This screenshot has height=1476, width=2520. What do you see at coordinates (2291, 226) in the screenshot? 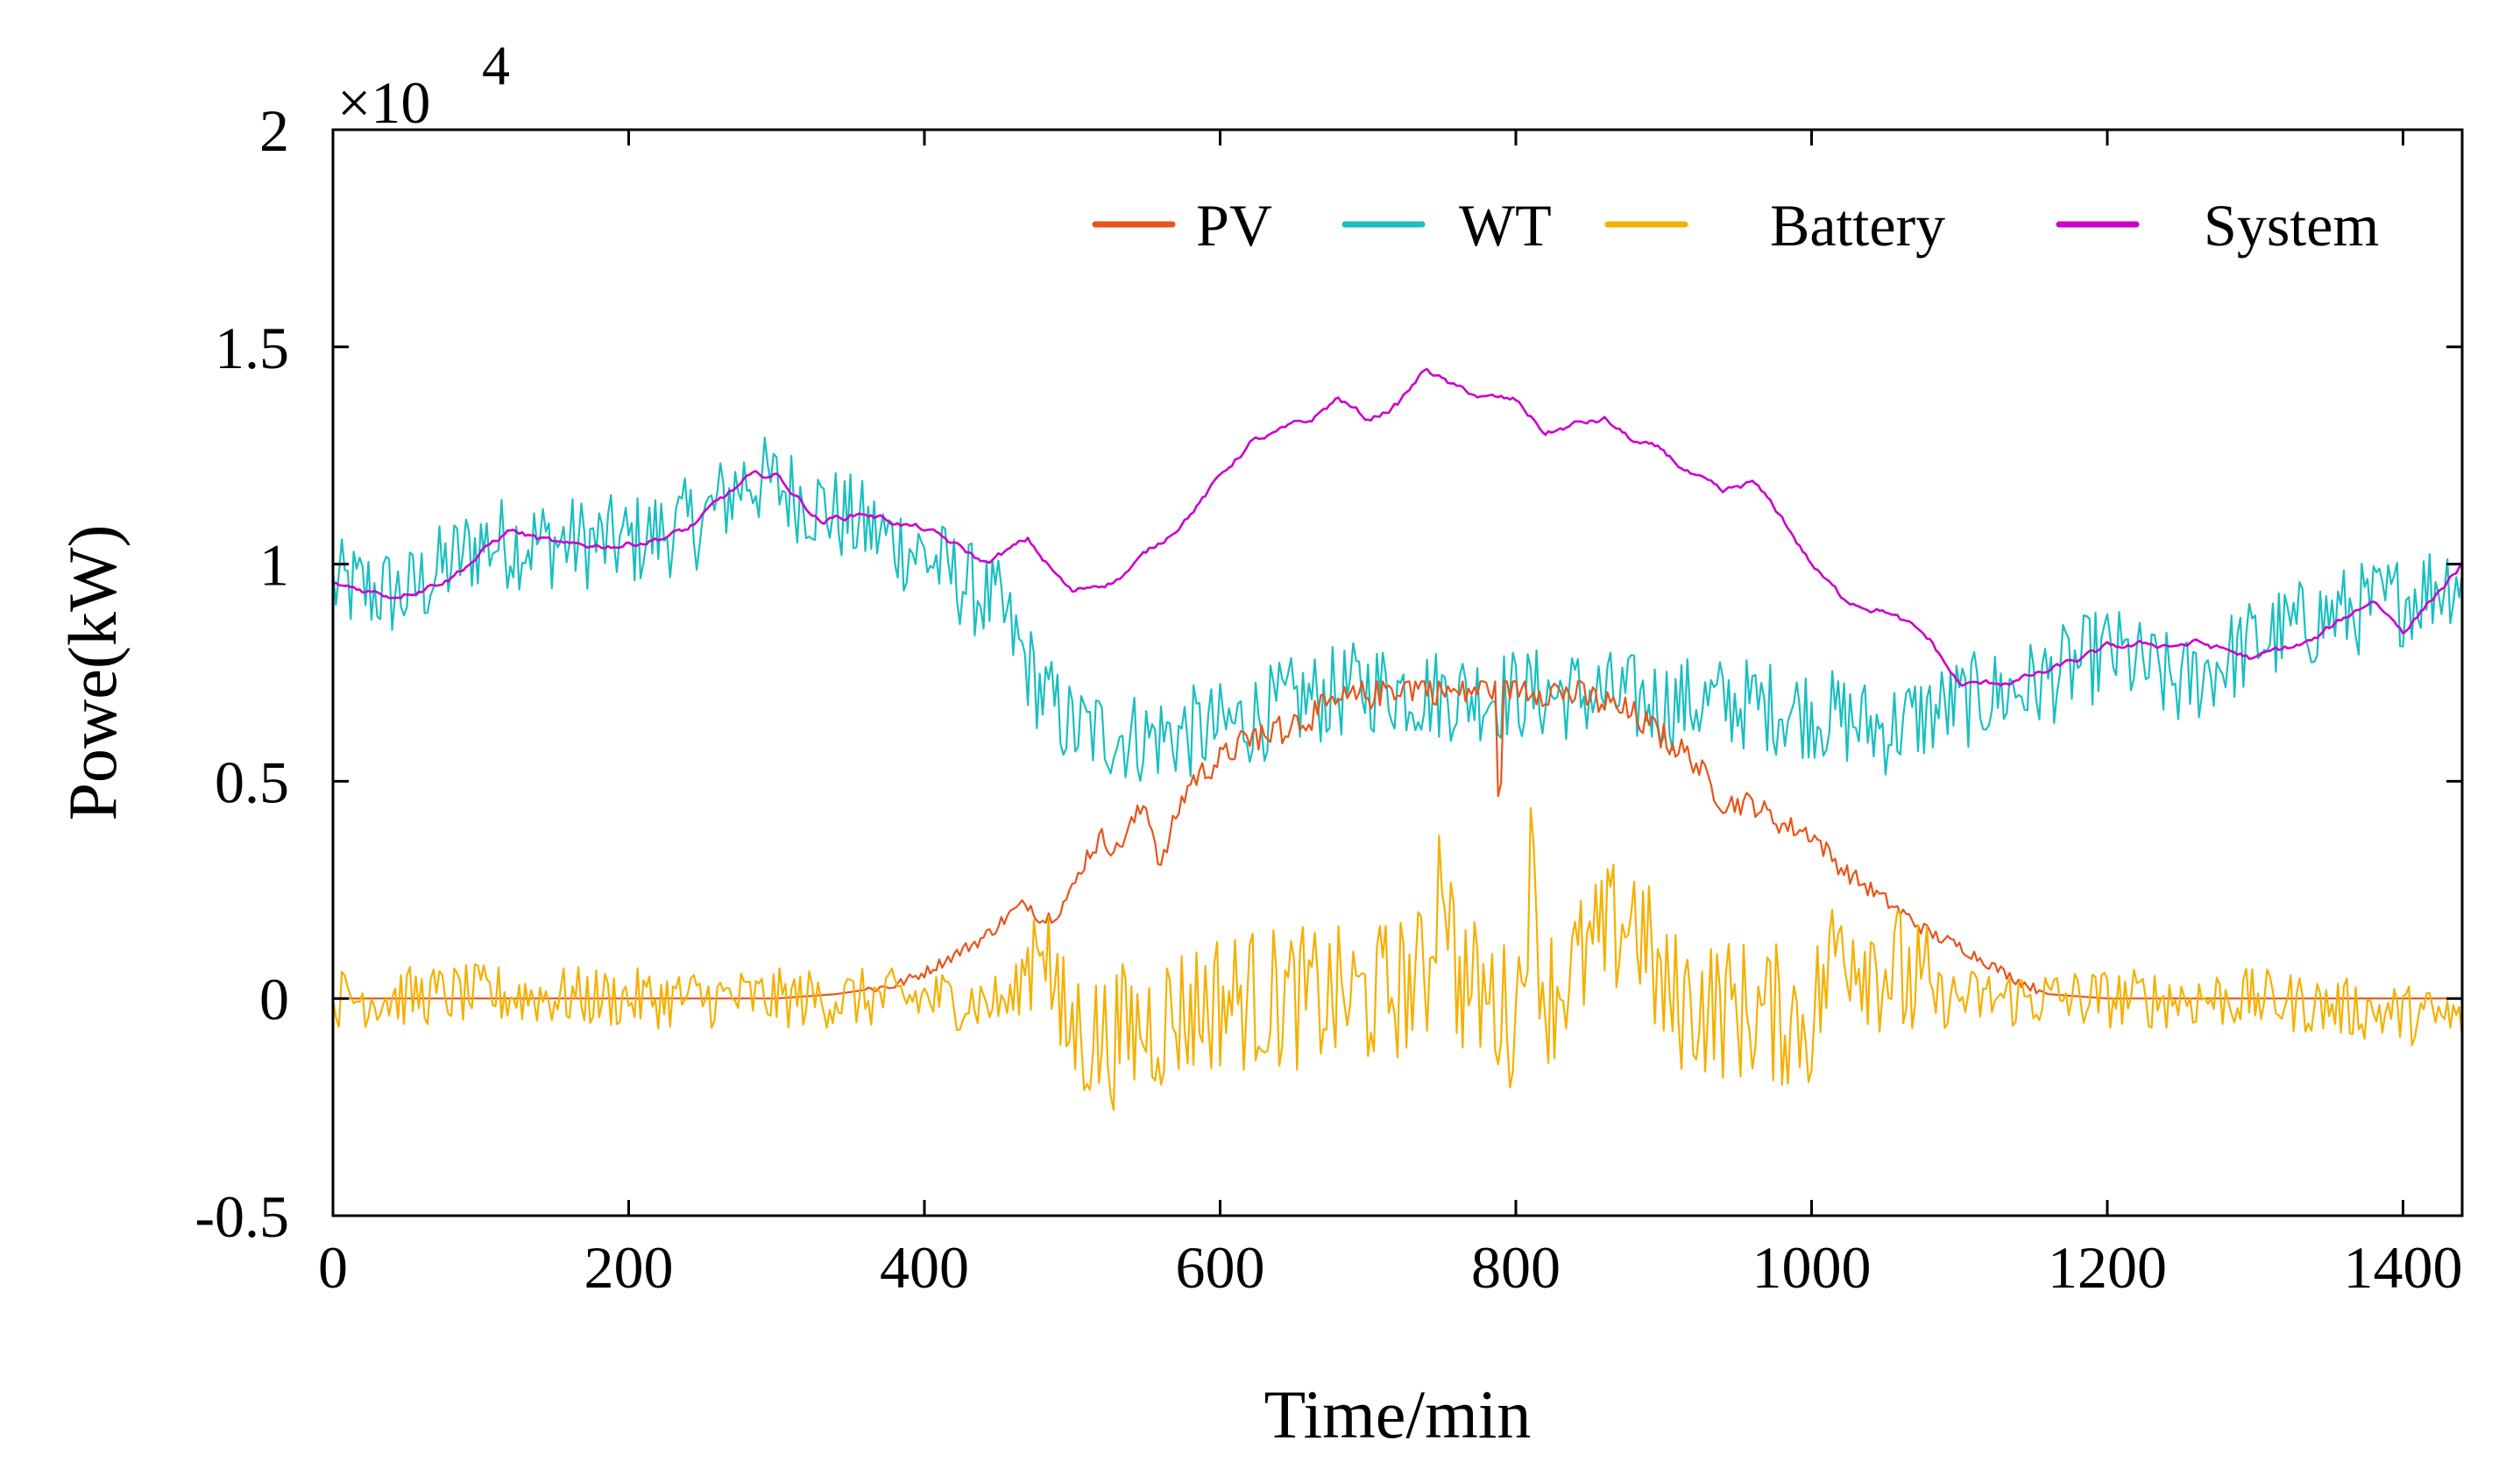
I see `legend-label-system: System` at bounding box center [2291, 226].